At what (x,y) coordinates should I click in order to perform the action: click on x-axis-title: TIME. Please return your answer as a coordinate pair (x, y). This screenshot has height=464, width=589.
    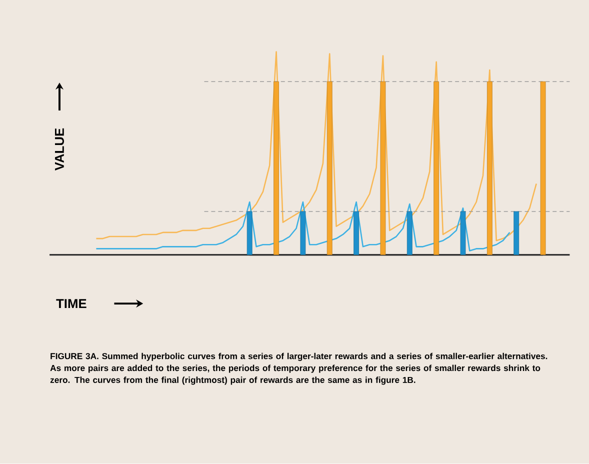
    Looking at the image, I should click on (71, 303).